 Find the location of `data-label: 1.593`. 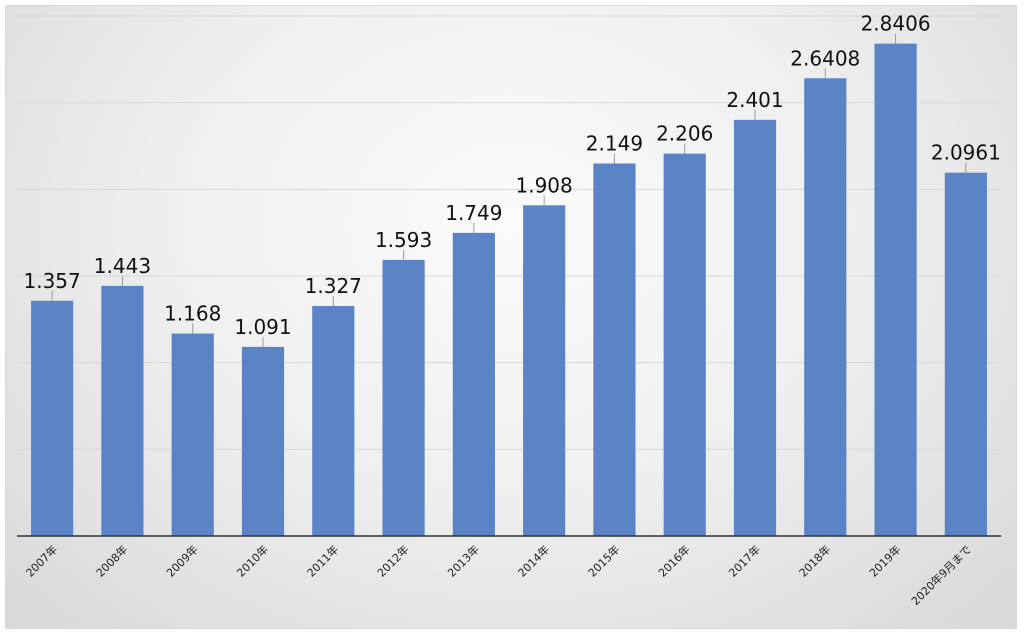

data-label: 1.593 is located at coordinates (403, 240).